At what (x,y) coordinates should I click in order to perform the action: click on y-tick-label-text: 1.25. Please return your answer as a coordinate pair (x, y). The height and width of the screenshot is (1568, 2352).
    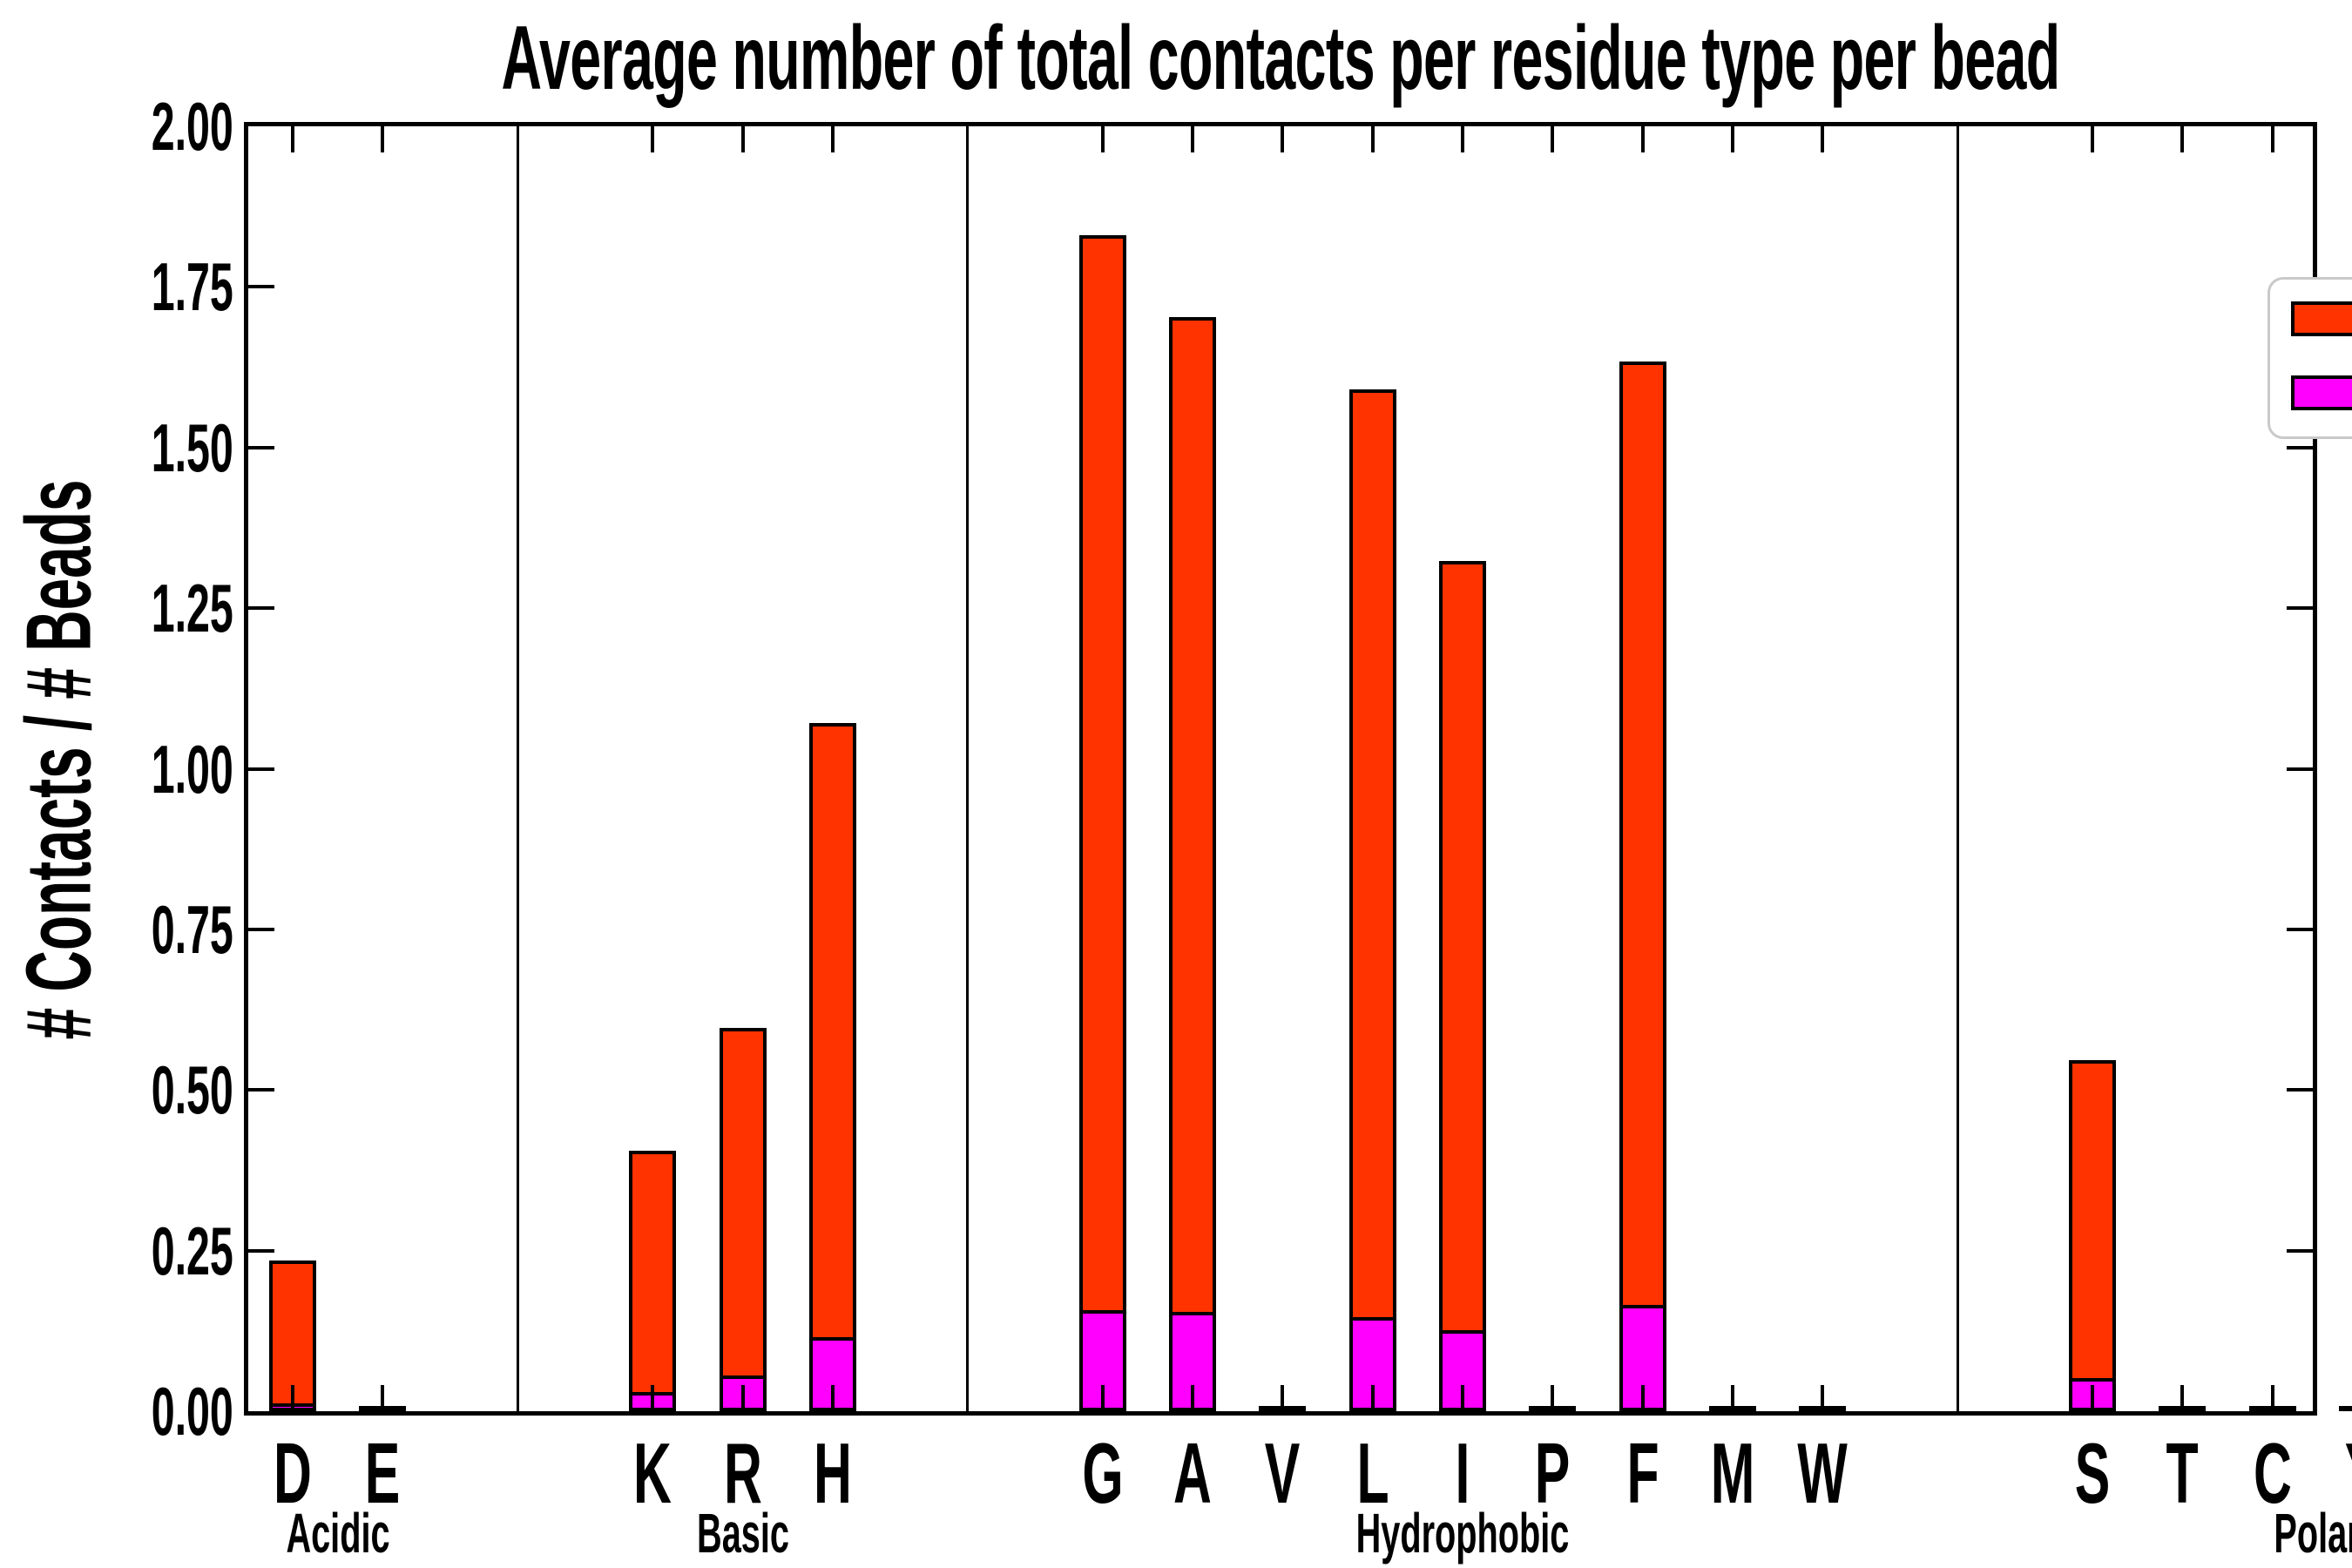
    Looking at the image, I should click on (192, 608).